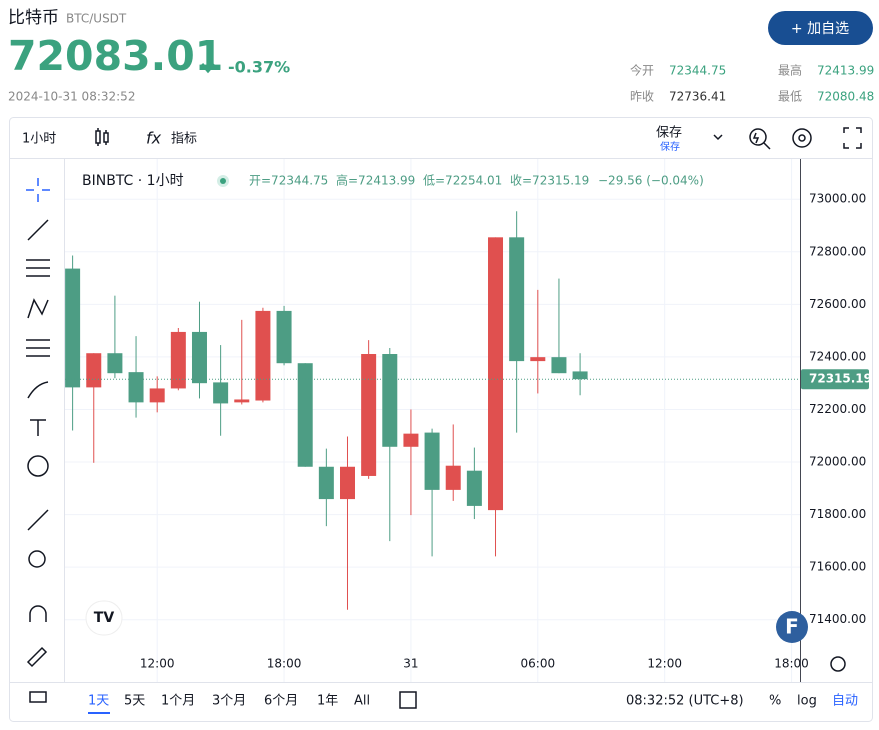  I want to click on stat-label: 最高, so click(790, 70).